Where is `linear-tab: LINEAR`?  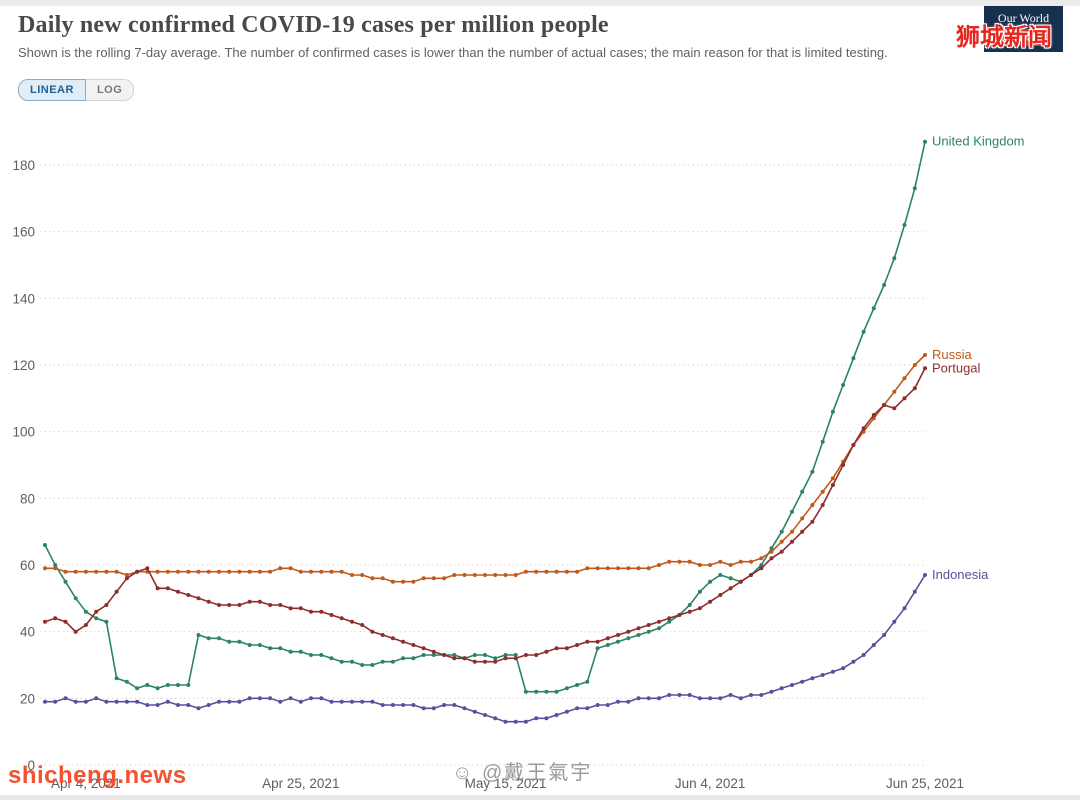
linear-tab: LINEAR is located at coordinates (52, 90).